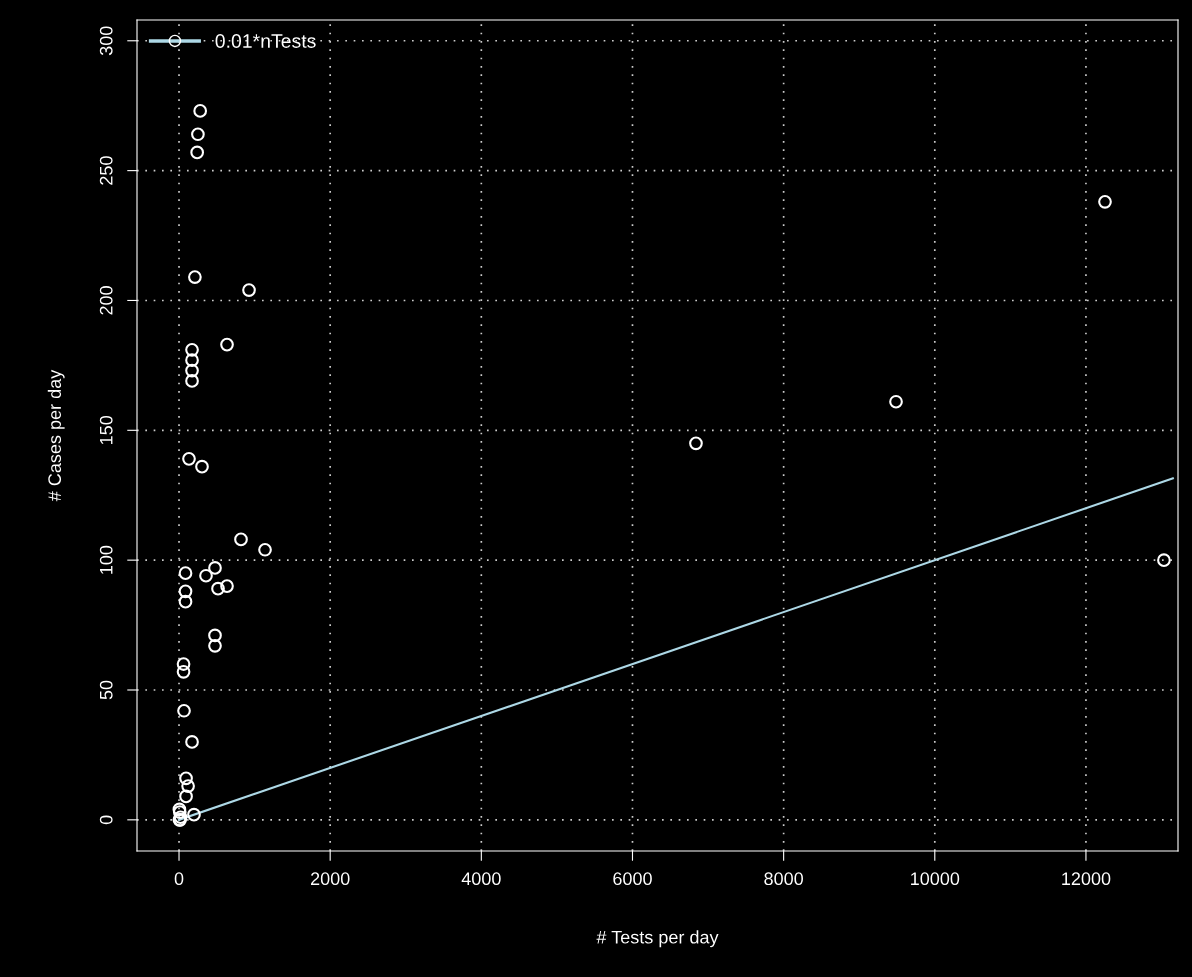 The height and width of the screenshot is (977, 1192). What do you see at coordinates (784, 879) in the screenshot?
I see `x-tick-label: 8000` at bounding box center [784, 879].